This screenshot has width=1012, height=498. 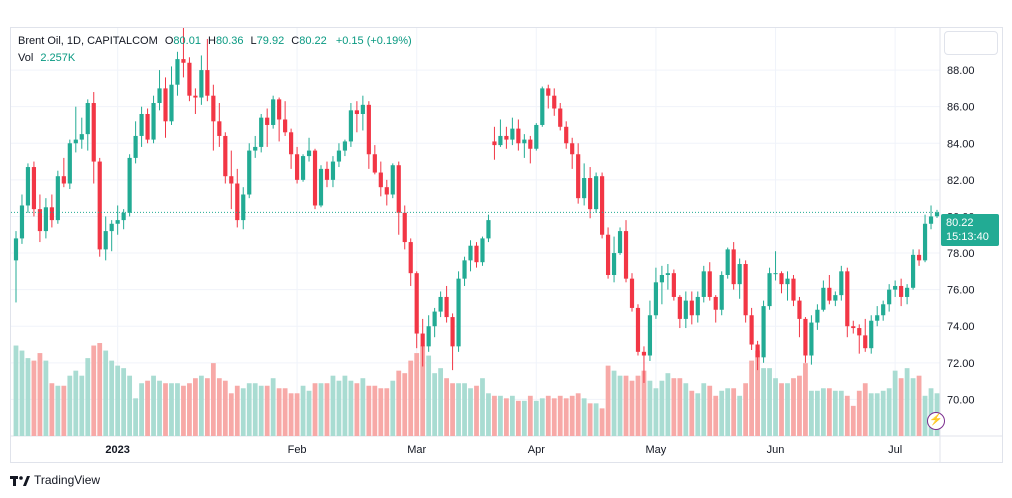 I want to click on brand-name: TradingView, so click(x=67, y=480).